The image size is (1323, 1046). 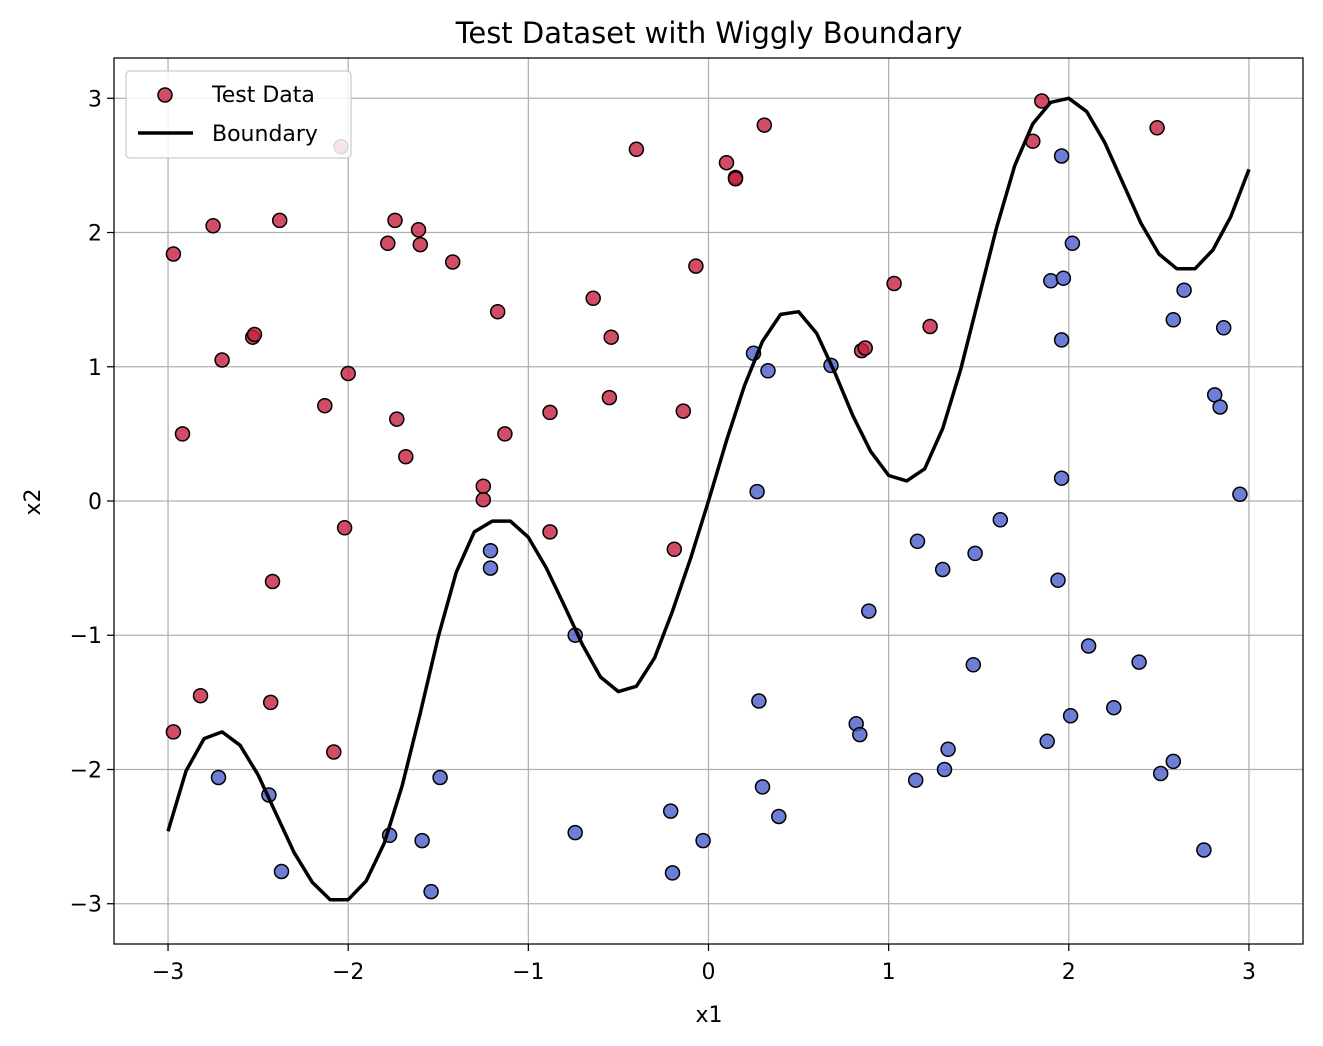 What do you see at coordinates (95, 368) in the screenshot?
I see `y-tick-label: 1` at bounding box center [95, 368].